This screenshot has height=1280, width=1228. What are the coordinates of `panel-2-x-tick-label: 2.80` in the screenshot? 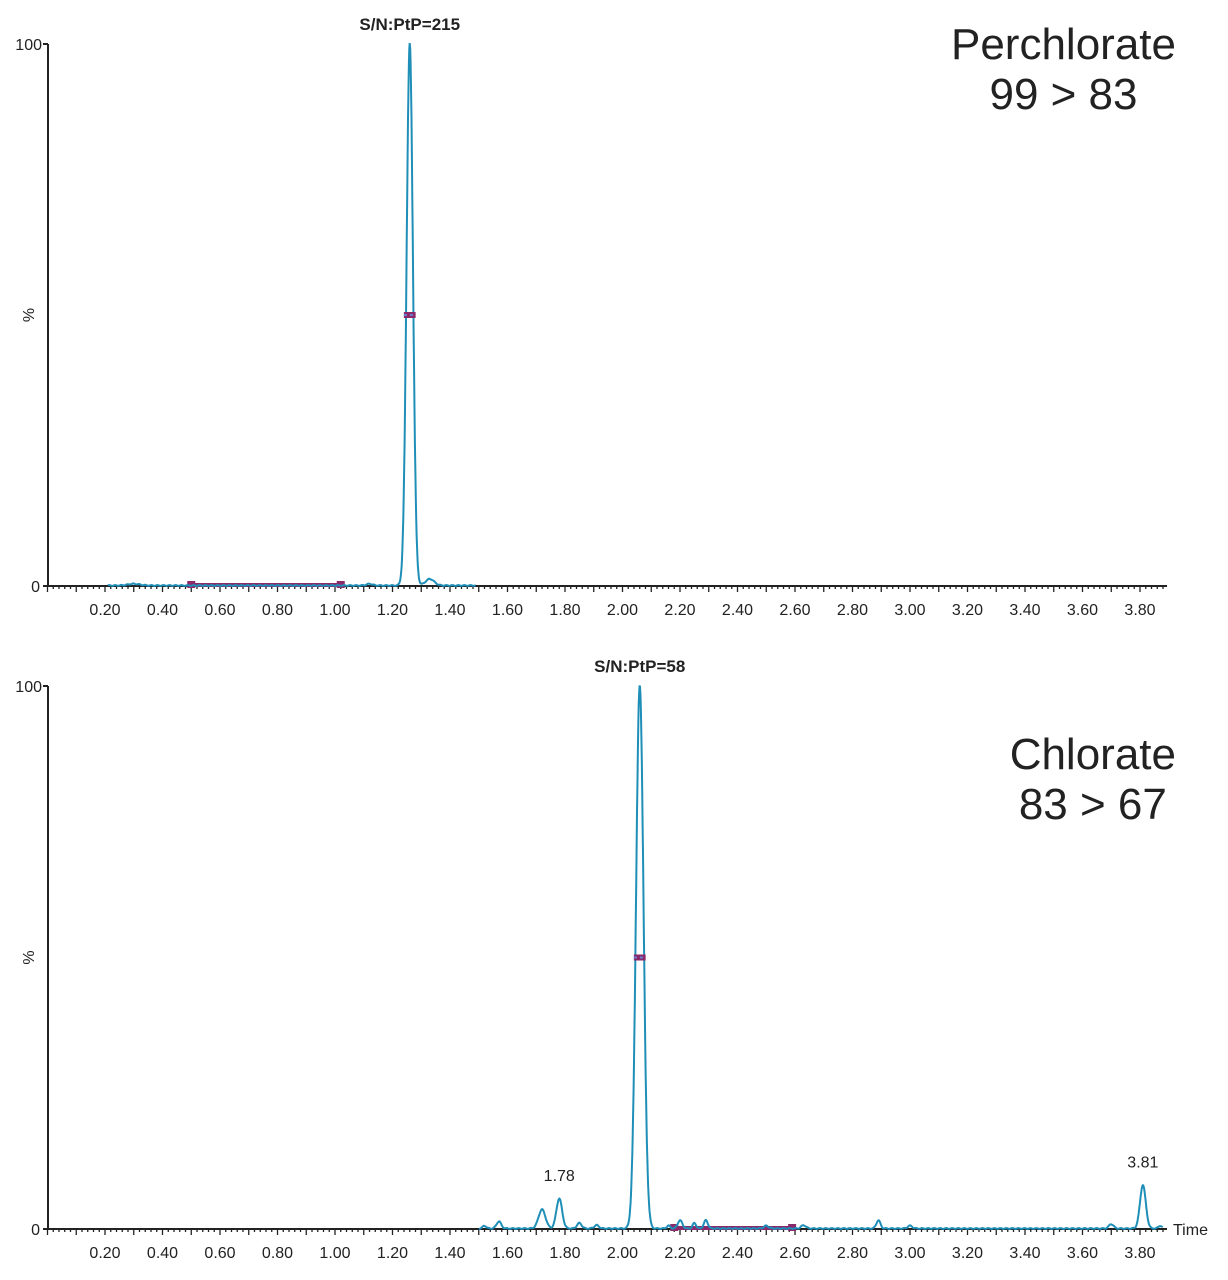 It's located at (852, 1253).